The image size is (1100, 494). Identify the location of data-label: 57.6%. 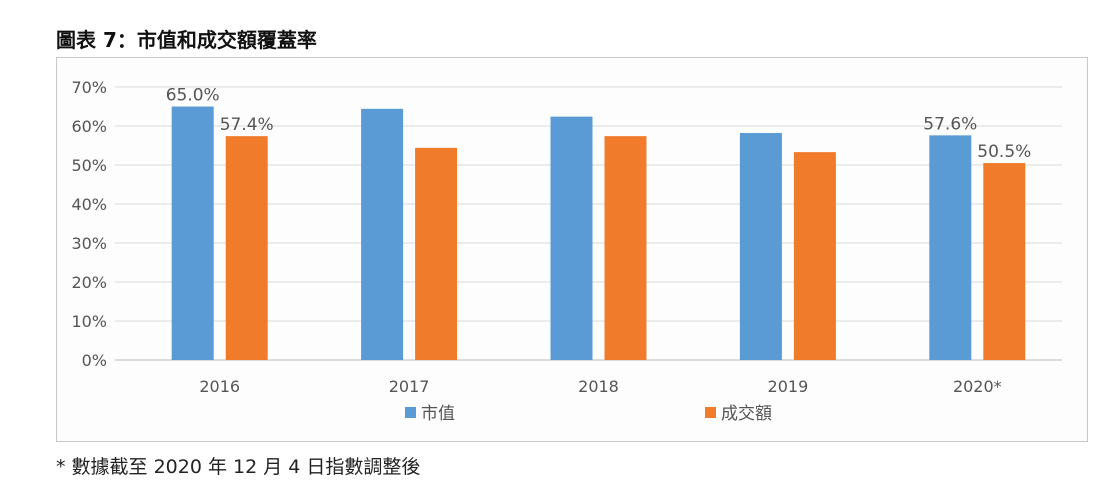
(950, 124).